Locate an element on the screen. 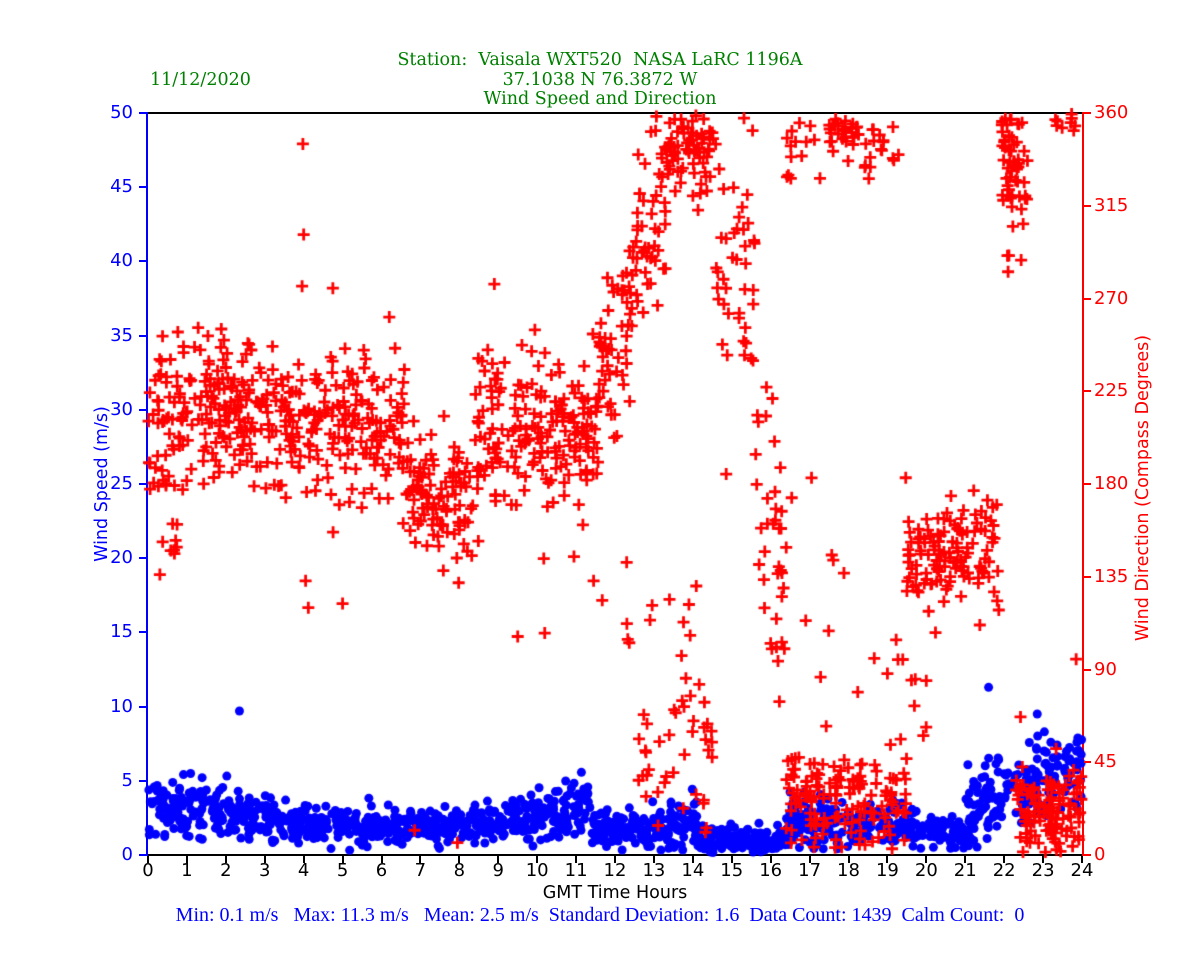  y-left-tick-label: 40 is located at coordinates (121, 261).